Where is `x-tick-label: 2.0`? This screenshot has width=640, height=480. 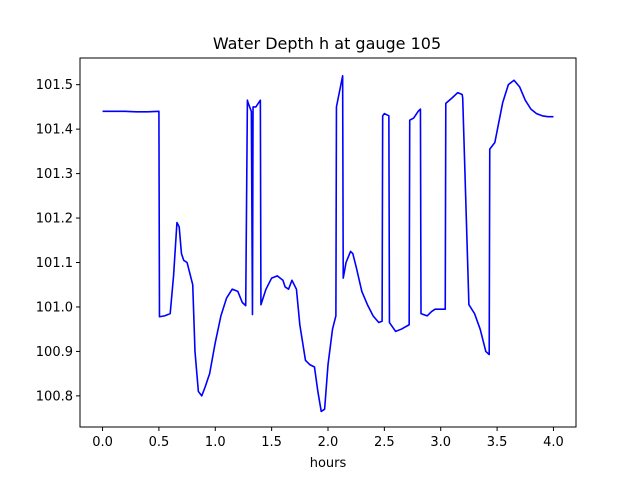
x-tick-label: 2.0 is located at coordinates (328, 442).